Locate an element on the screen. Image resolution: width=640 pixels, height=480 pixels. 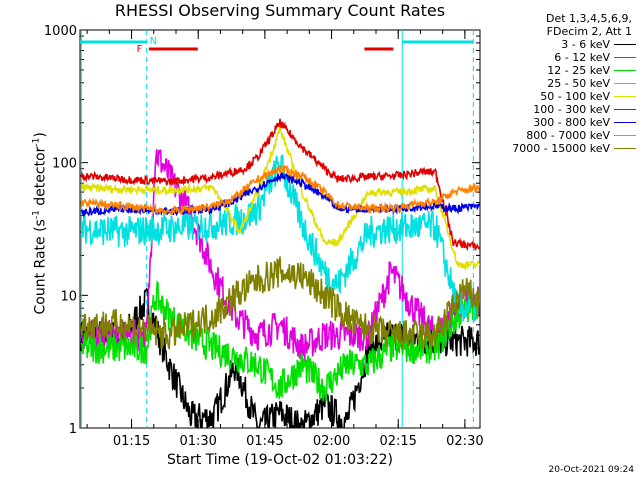
legend-entry-label: 800 - 7000 keV is located at coordinates (568, 135).